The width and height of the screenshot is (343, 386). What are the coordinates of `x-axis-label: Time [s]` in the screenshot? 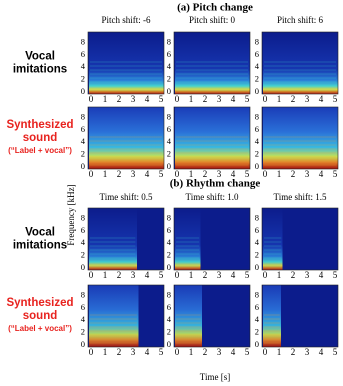 It's located at (215, 377).